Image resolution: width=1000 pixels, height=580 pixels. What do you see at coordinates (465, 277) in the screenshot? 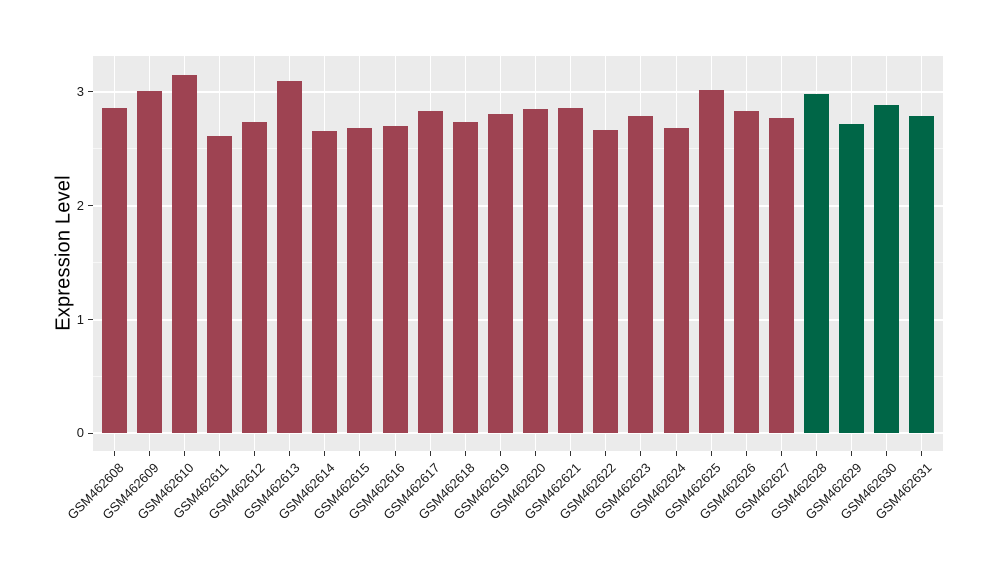
I see `bar-GSM462618` at bounding box center [465, 277].